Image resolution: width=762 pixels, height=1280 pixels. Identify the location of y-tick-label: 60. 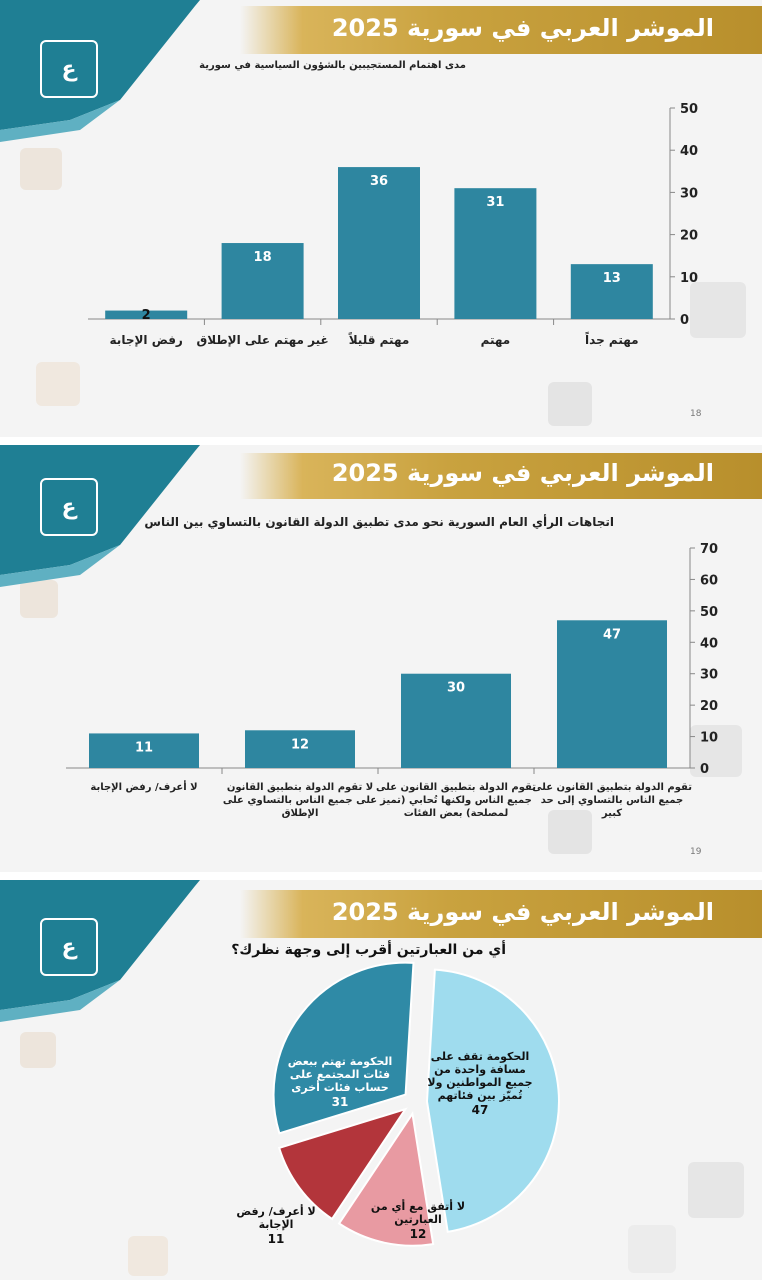
(709, 580).